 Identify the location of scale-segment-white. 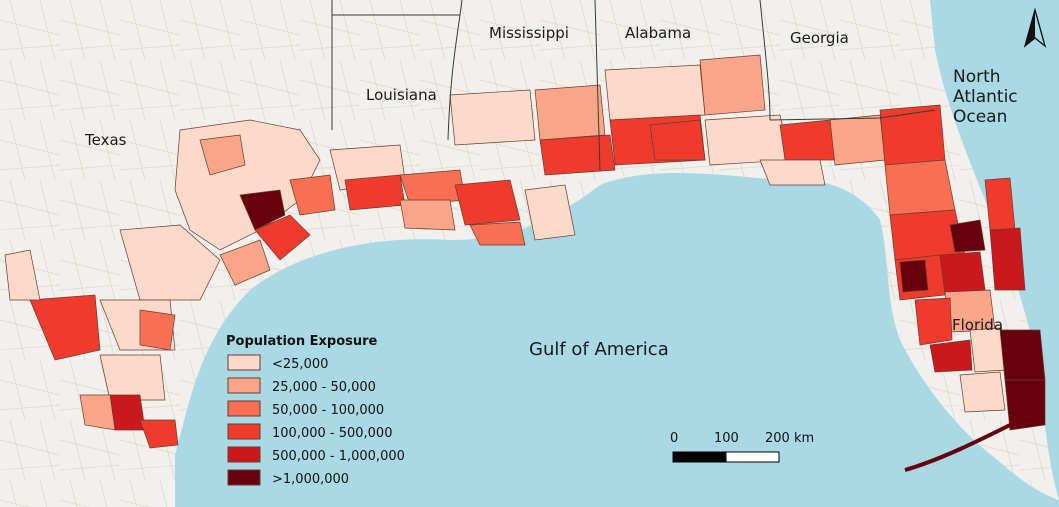
(752, 457).